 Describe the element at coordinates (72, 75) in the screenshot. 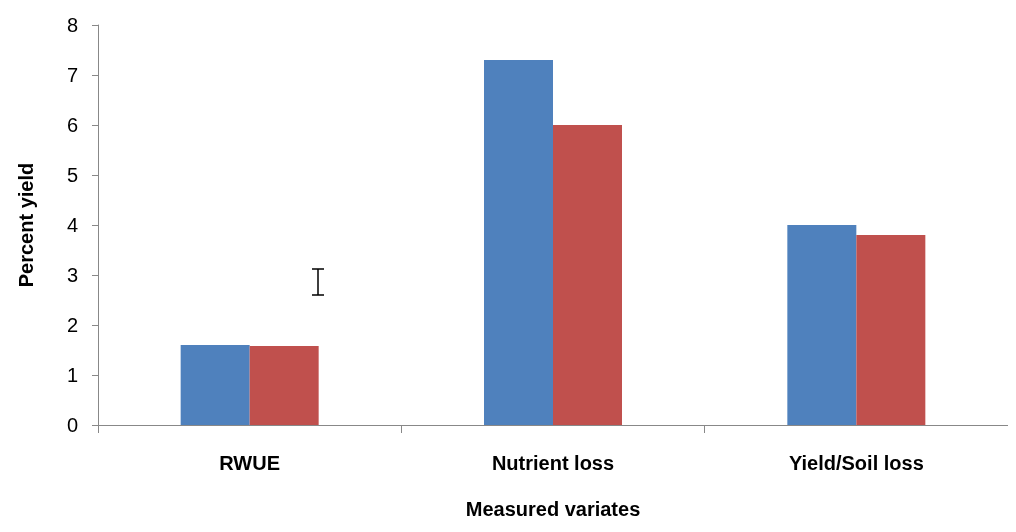

I see `y-tick-label: 7` at that location.